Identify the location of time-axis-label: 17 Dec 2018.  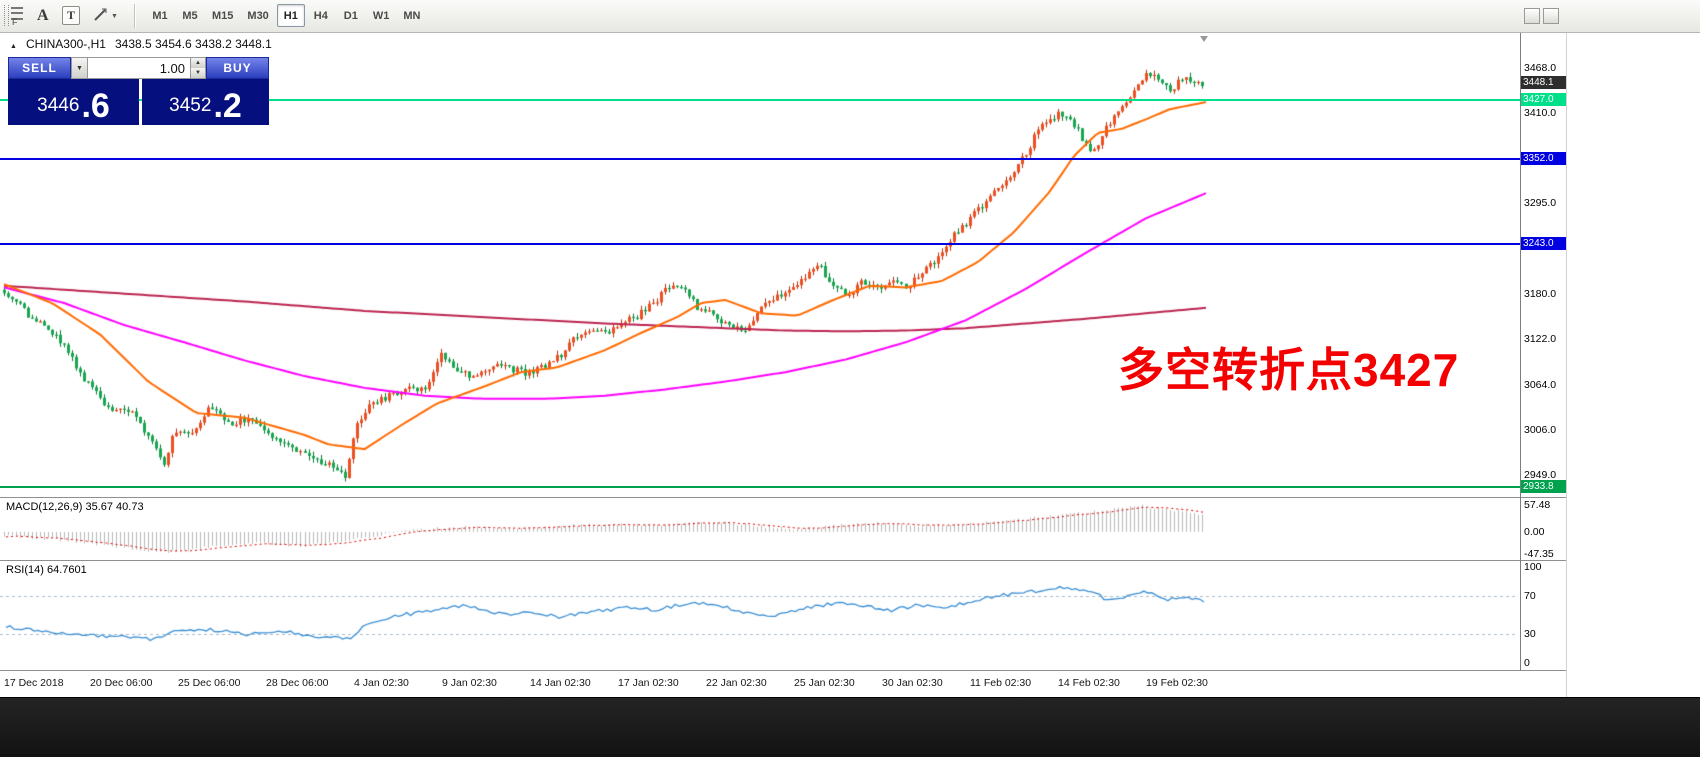
(34, 683).